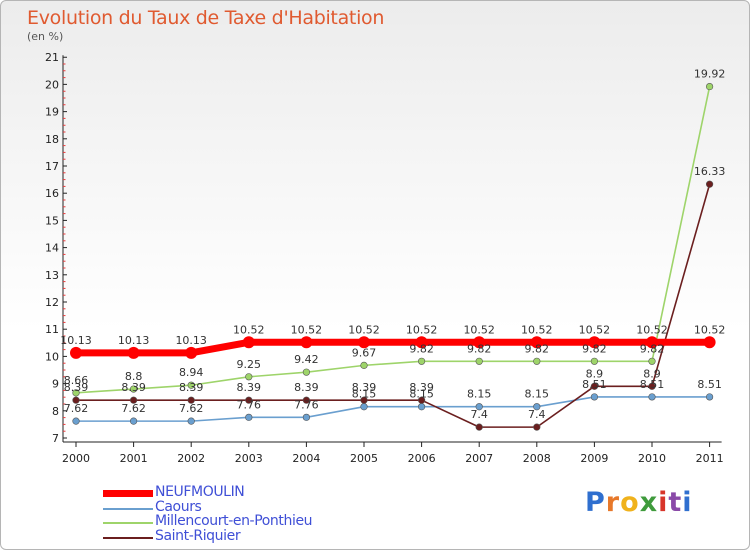  I want to click on data-label: 8.94, so click(191, 372).